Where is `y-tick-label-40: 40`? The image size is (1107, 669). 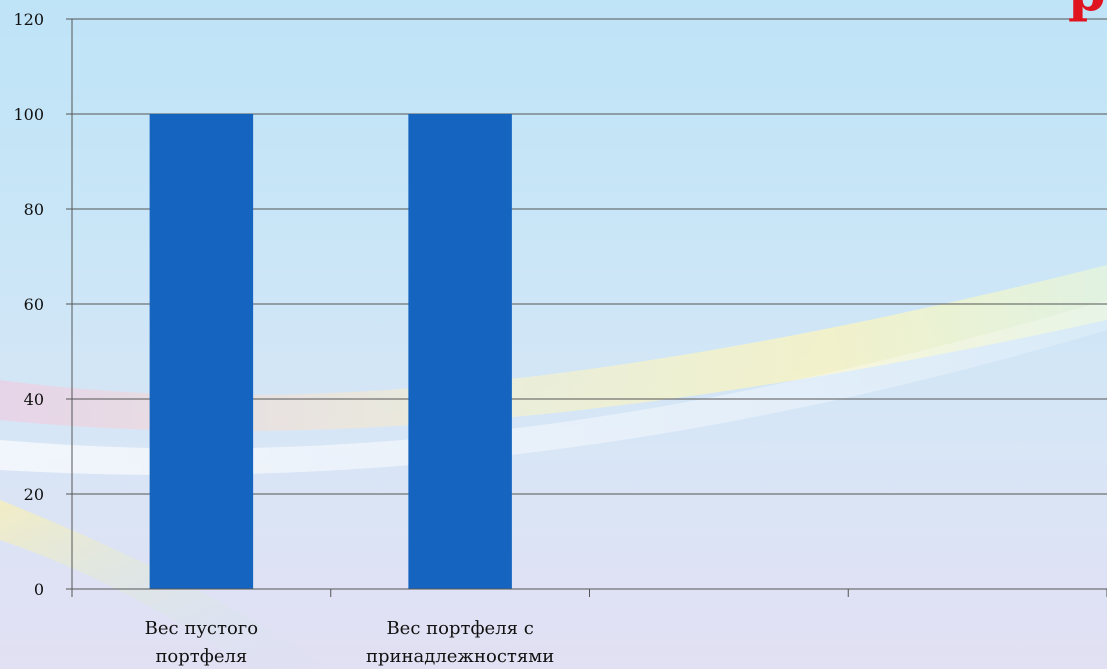
y-tick-label-40: 40 is located at coordinates (34, 399).